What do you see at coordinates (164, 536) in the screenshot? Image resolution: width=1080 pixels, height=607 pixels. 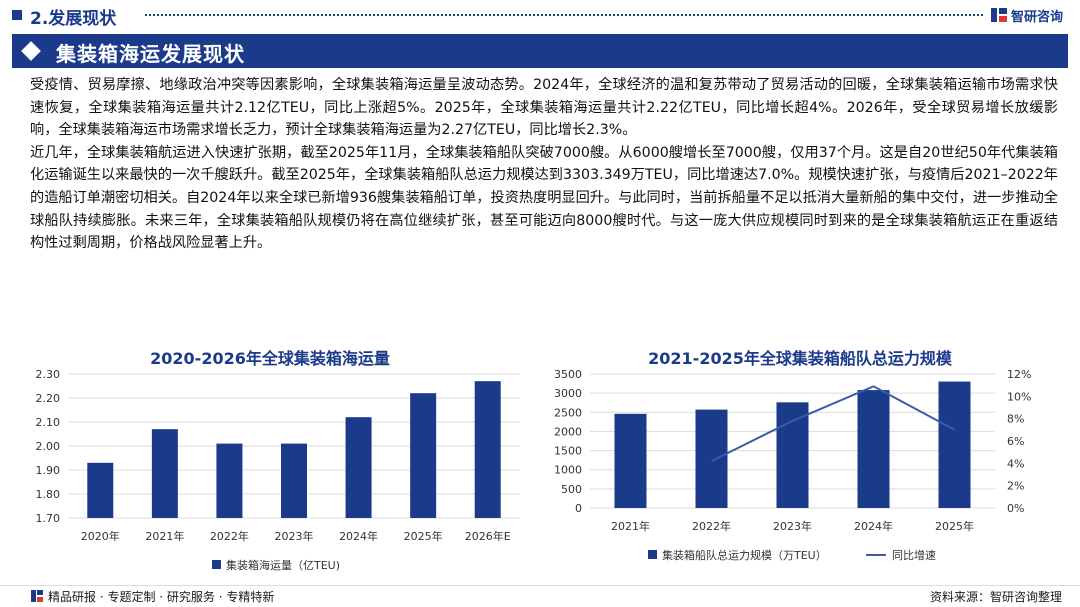 I see `chart1-xtick-label: 2021年` at bounding box center [164, 536].